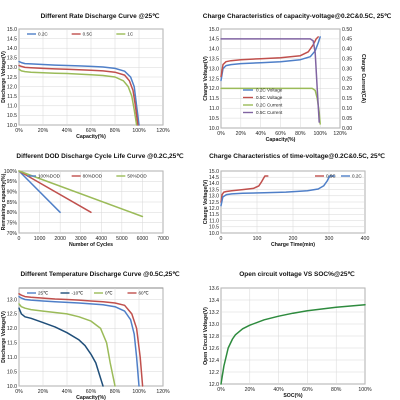  What do you see at coordinates (363, 78) in the screenshot?
I see `y2-axis-label: Charge Current(CA)` at bounding box center [363, 78].